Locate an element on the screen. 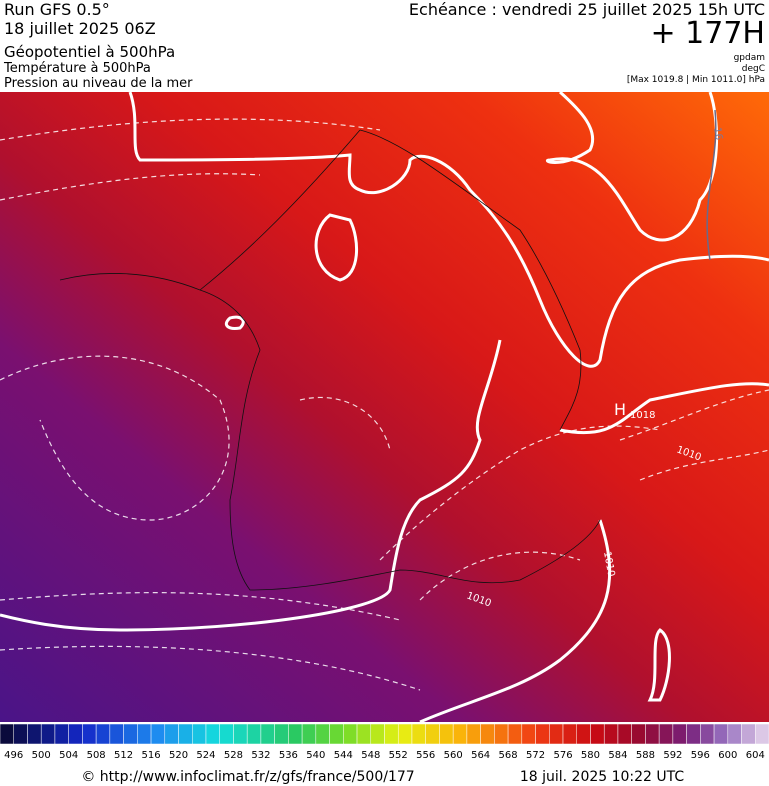 This screenshot has height=786, width=769. field3: Pression au niveau de la mer is located at coordinates (98, 83).